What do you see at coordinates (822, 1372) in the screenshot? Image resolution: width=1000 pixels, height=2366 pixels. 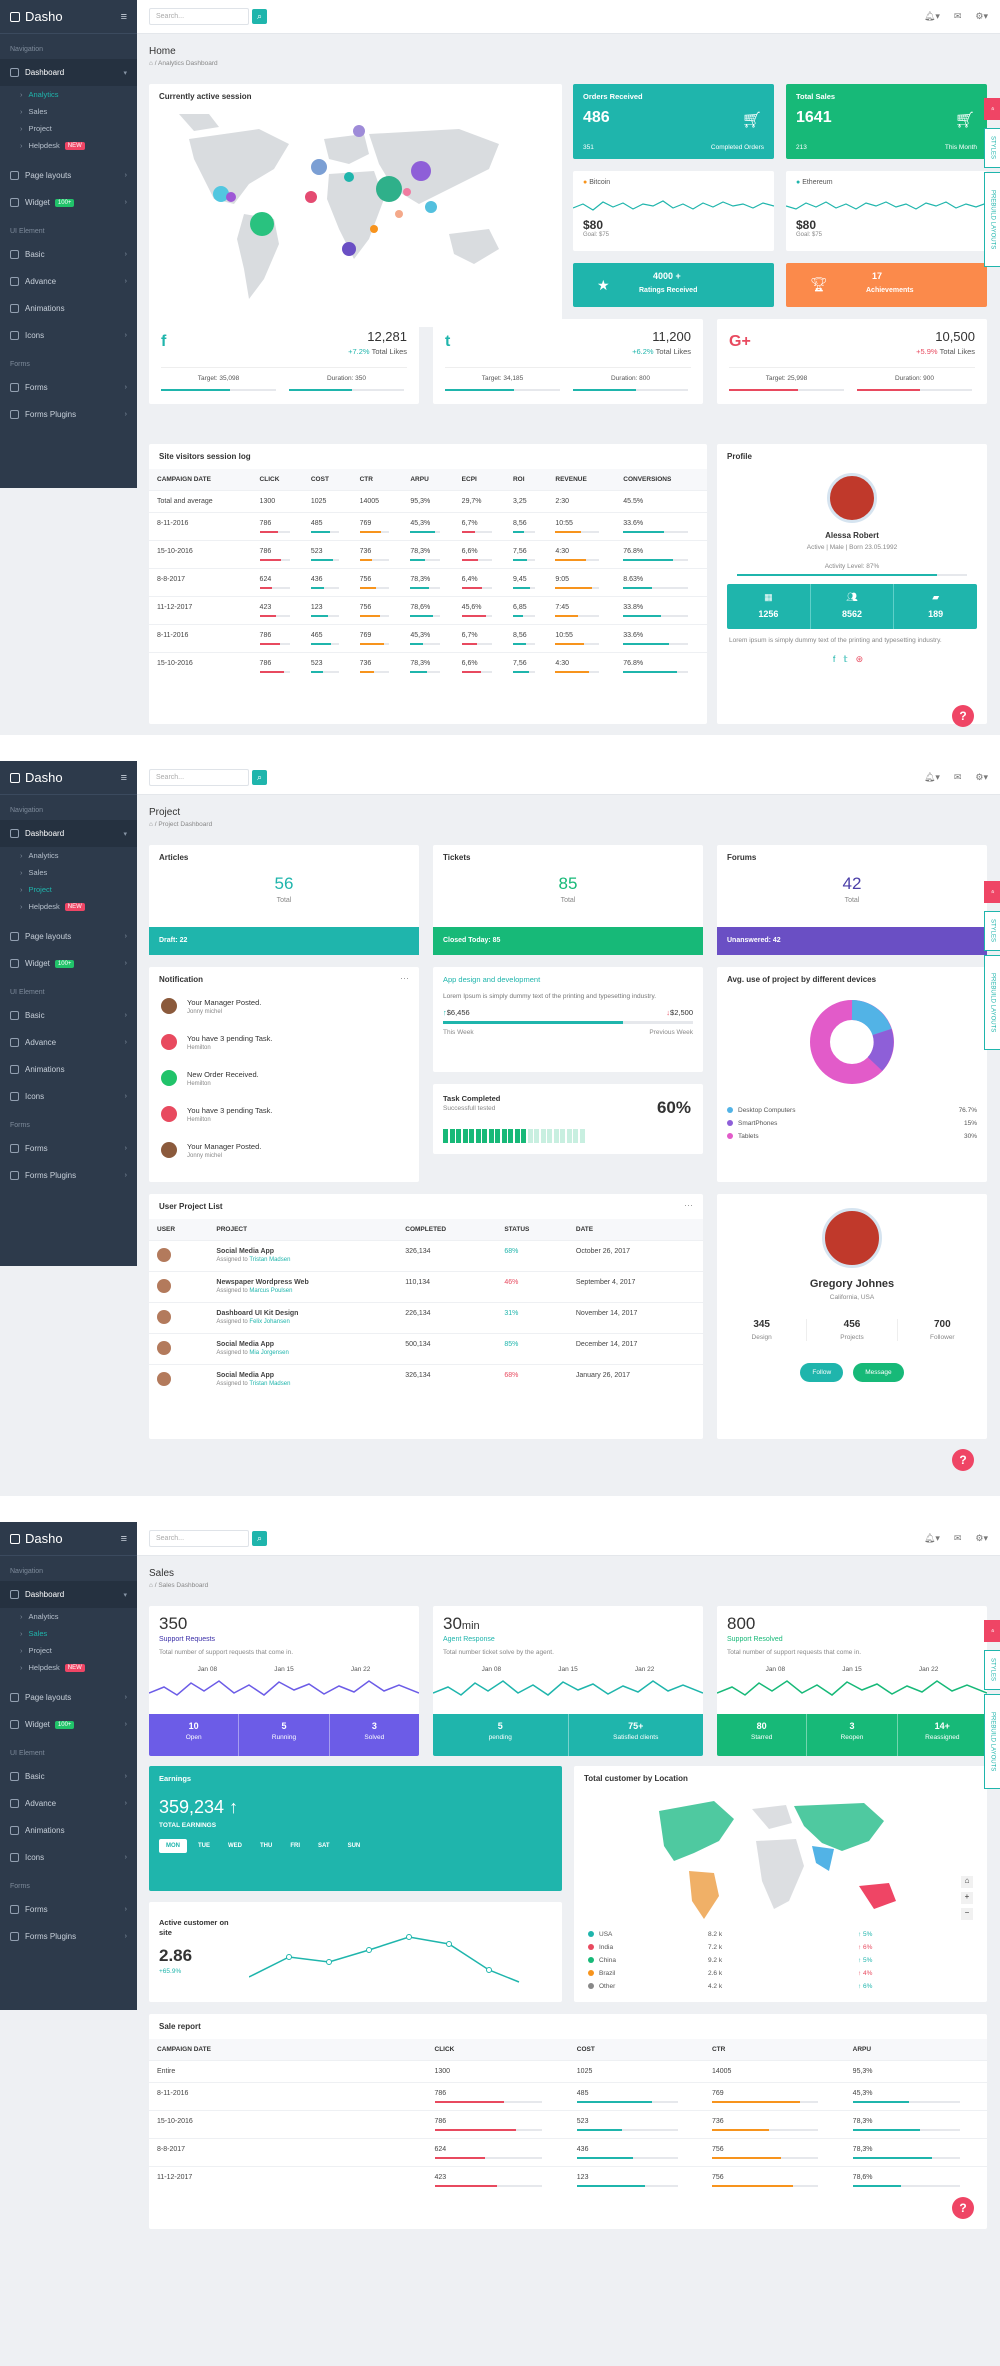 I see `follow-button: Follow` at bounding box center [822, 1372].